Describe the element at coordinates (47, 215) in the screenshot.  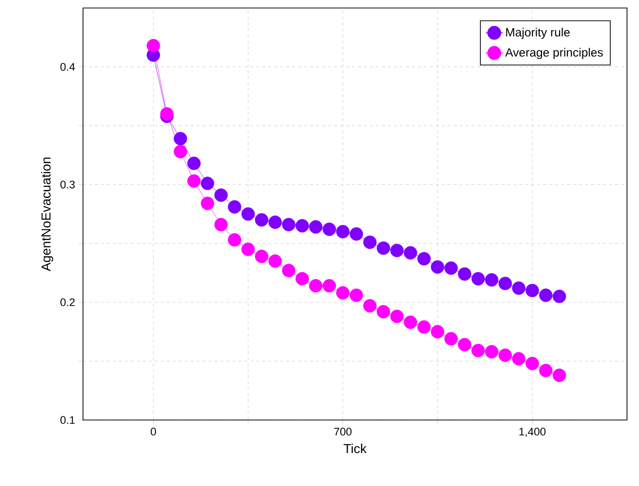
I see `y-axis-title: AgentNoEvacuation` at that location.